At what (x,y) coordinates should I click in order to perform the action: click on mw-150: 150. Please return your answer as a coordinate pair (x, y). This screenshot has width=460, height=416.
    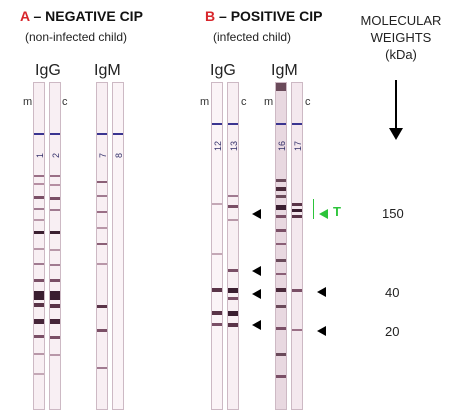
    Looking at the image, I should click on (393, 213).